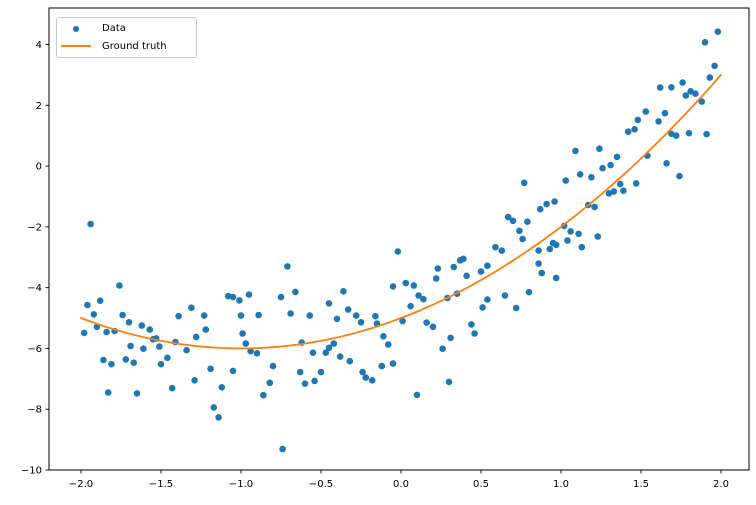 The image size is (756, 505). What do you see at coordinates (481, 484) in the screenshot?
I see `x-tick-label: 0.5` at bounding box center [481, 484].